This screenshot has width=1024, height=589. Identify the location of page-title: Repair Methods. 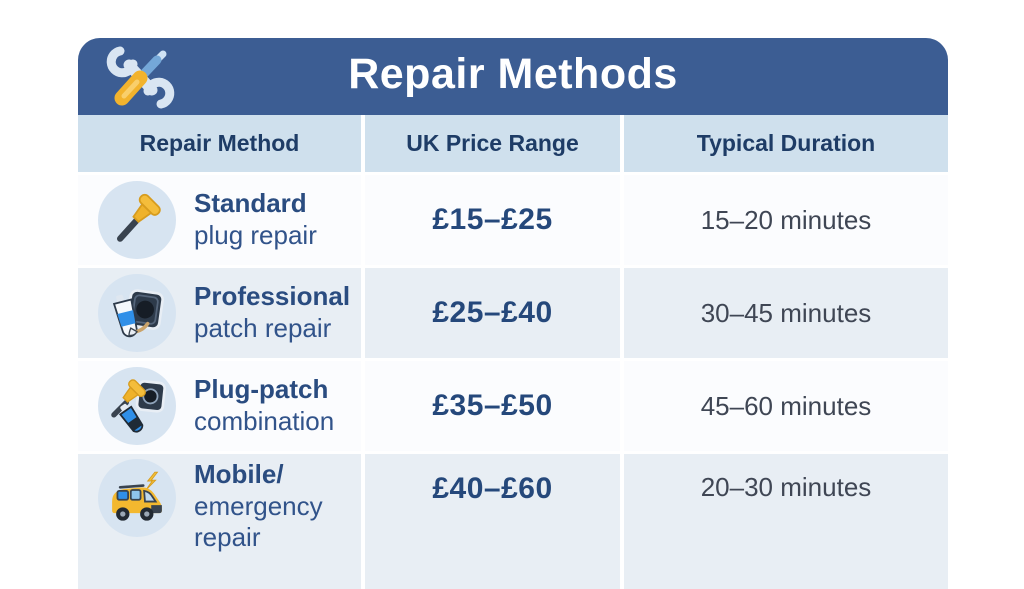
(513, 74).